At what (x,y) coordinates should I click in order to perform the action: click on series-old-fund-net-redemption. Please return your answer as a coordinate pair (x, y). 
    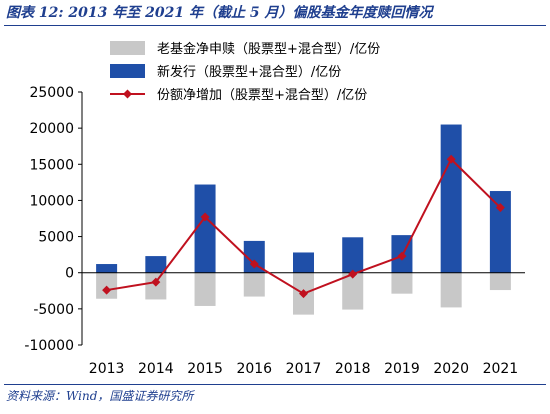
    Looking at the image, I should click on (303, 293).